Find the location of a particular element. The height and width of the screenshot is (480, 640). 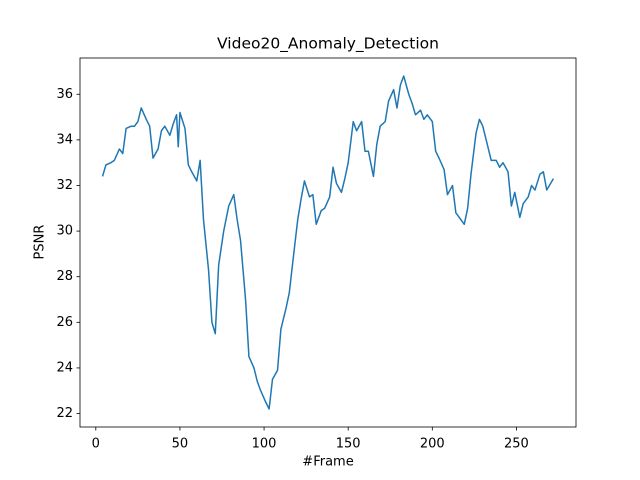

y-tick-label: 22 is located at coordinates (64, 413).